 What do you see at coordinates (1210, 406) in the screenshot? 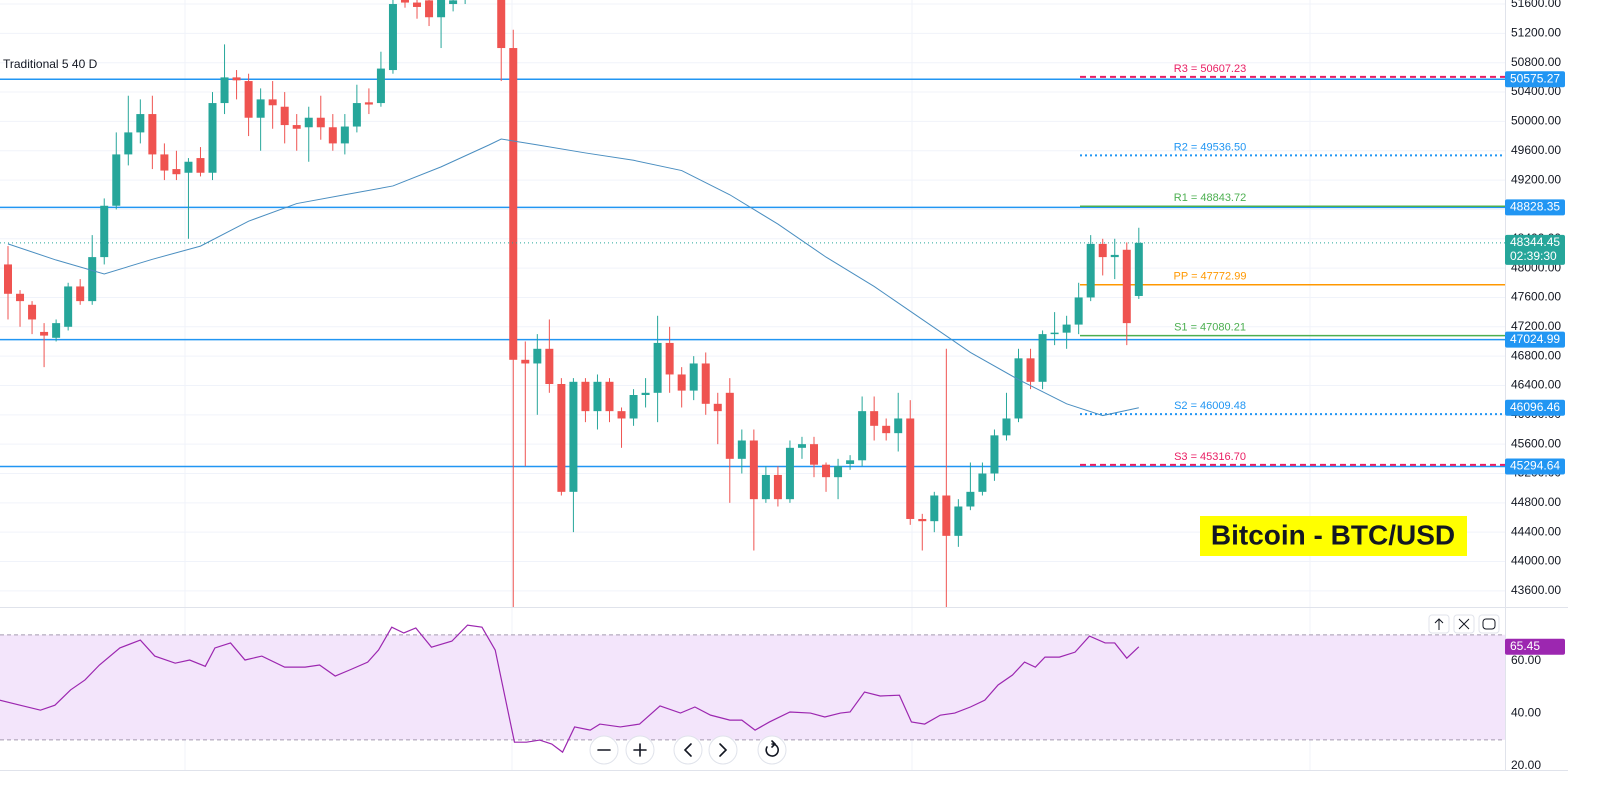
I see `pivot-label: S2 = 46009.48` at bounding box center [1210, 406].